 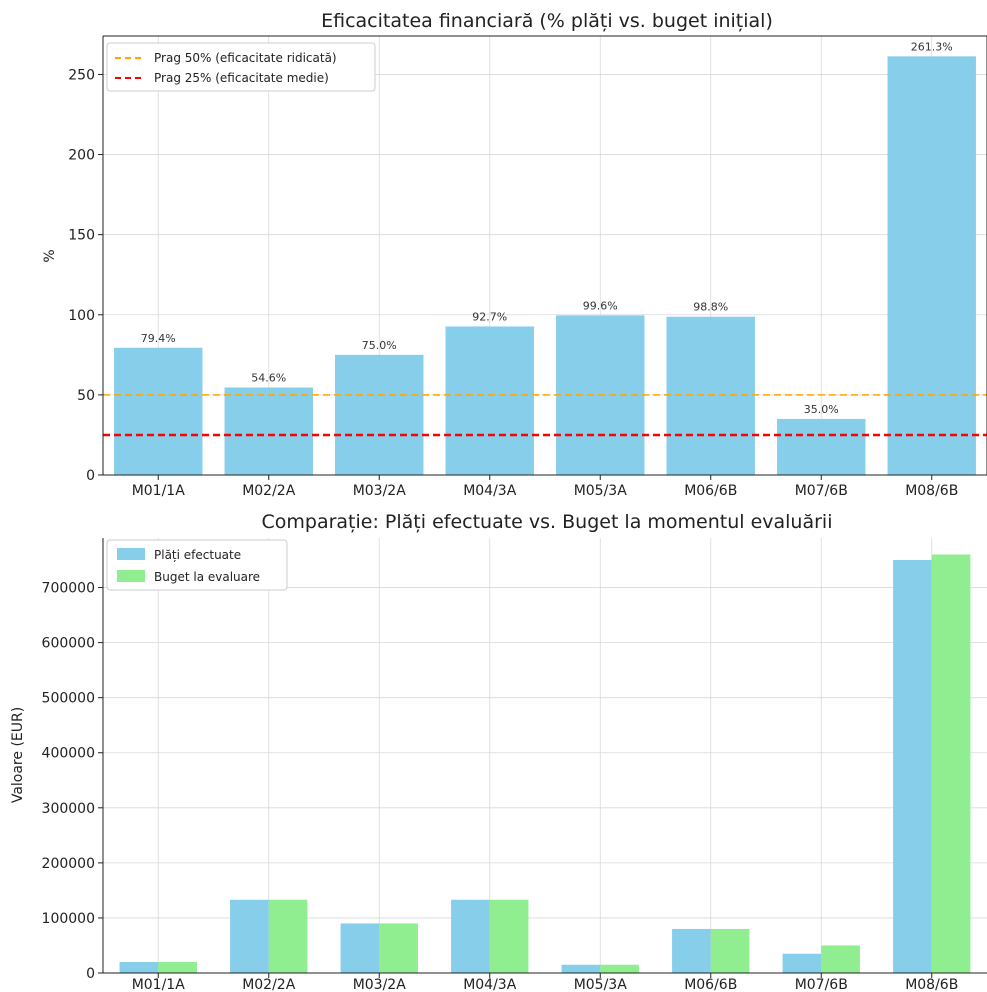 What do you see at coordinates (68, 589) in the screenshot?
I see `y-tick-label: 700000` at bounding box center [68, 589].